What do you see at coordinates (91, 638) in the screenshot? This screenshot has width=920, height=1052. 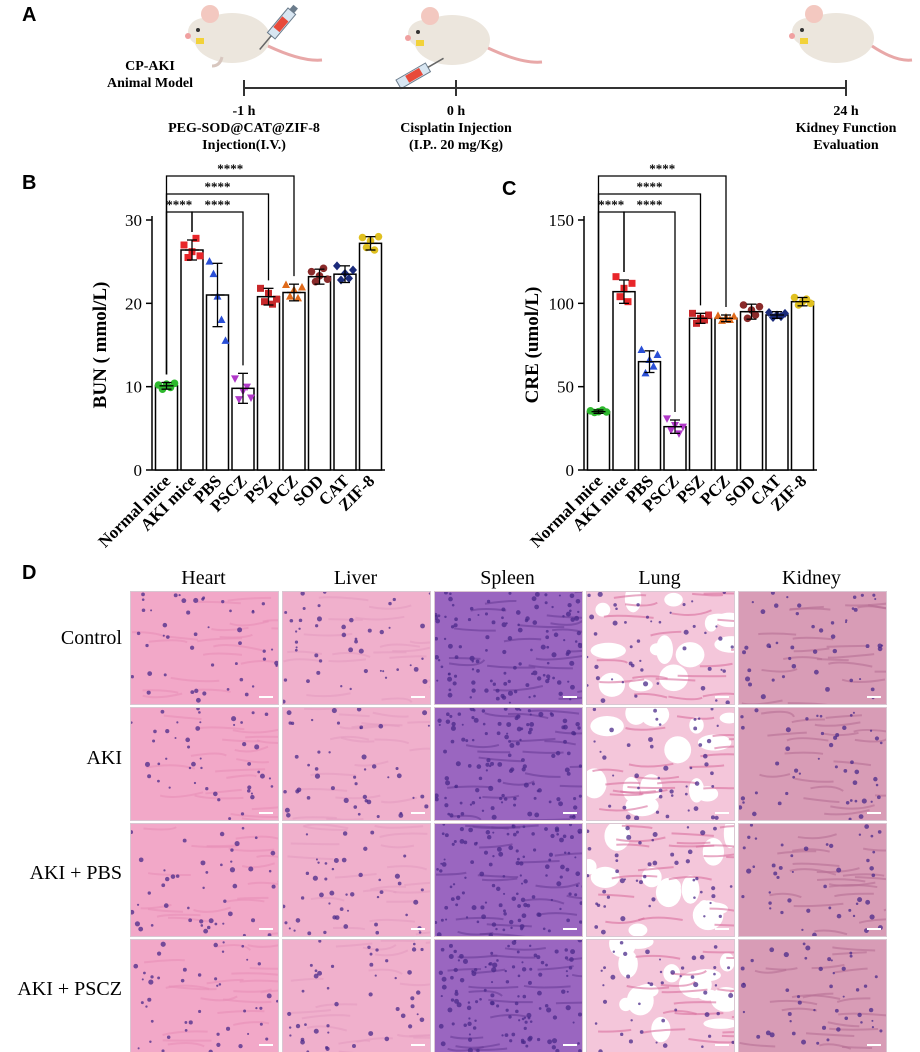 I see `row-control: Control` at bounding box center [91, 638].